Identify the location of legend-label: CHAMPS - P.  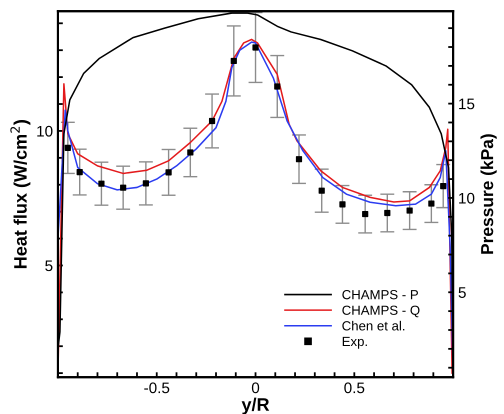
(380, 295).